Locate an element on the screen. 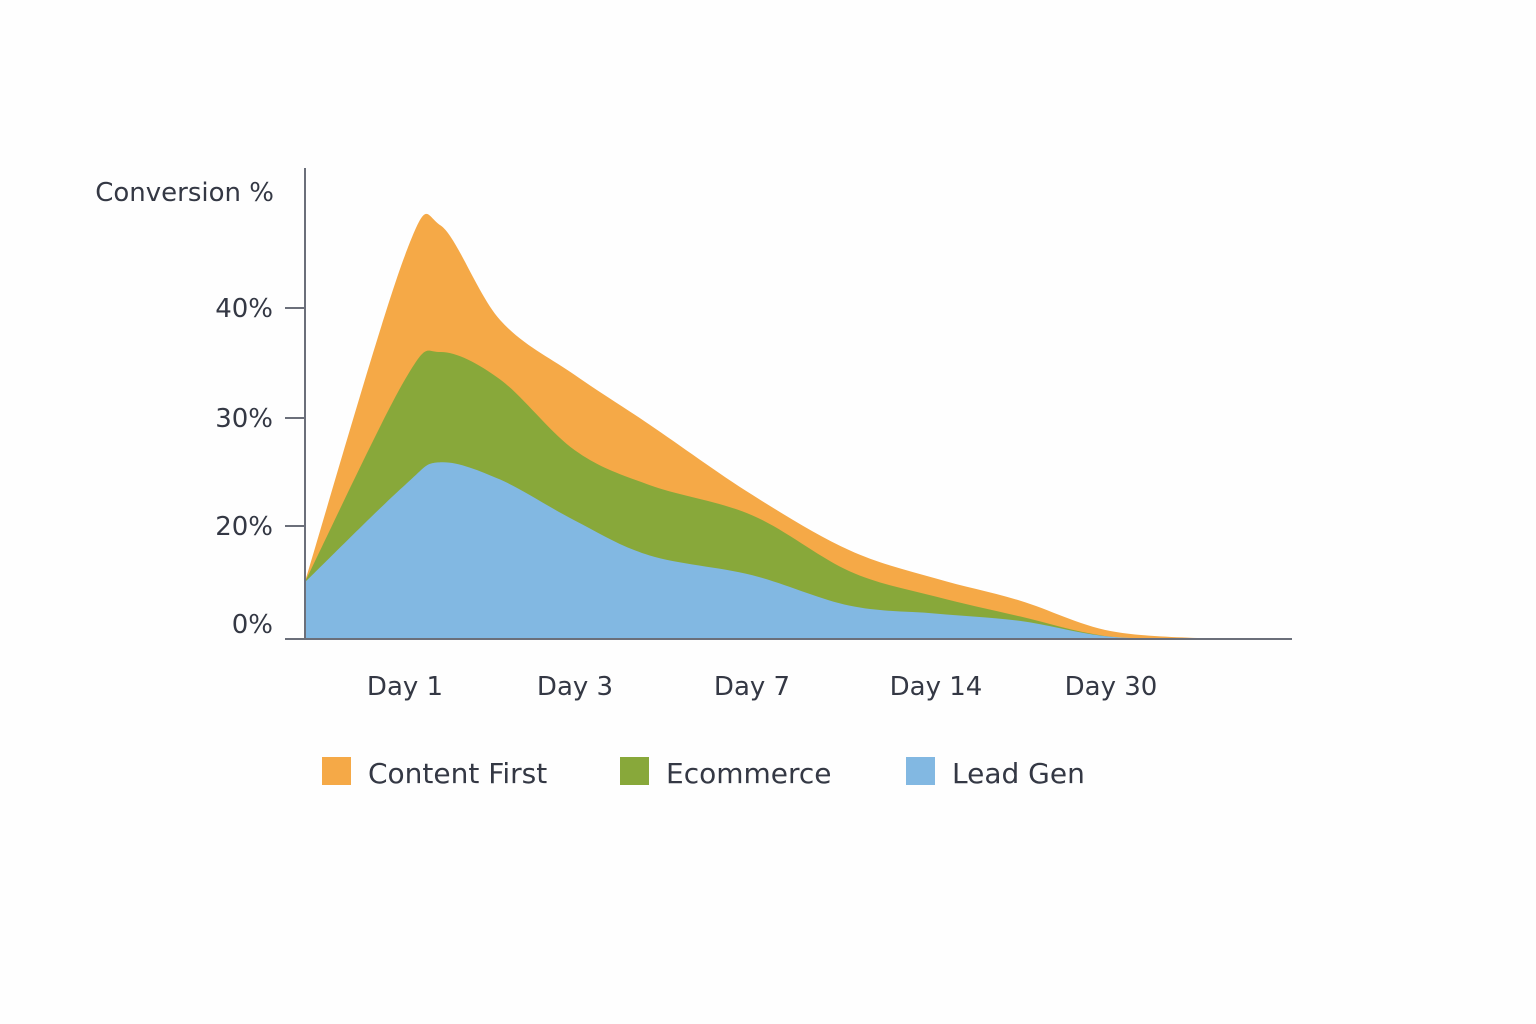  x-tick-label: Day 3 is located at coordinates (575, 687).